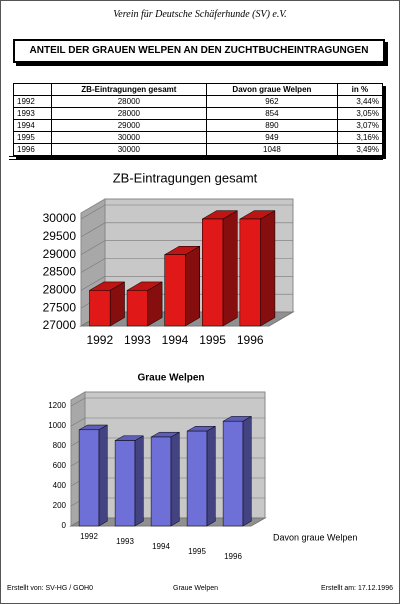  I want to click on legend-label: Davon graue Welpen, so click(315, 537).